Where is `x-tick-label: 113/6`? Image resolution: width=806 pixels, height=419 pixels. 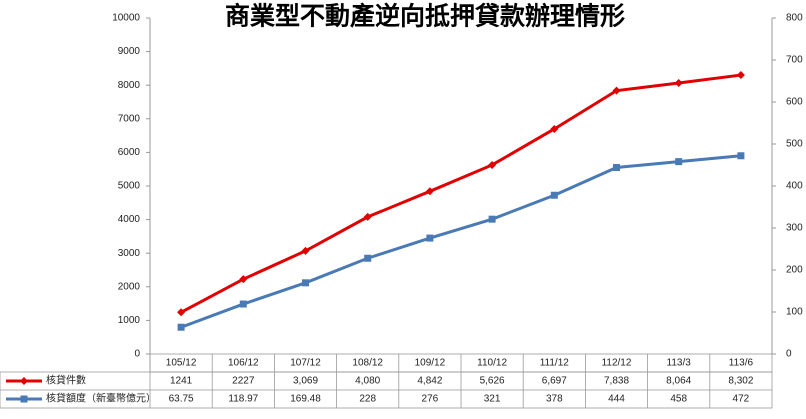 x-tick-label: 113/6 is located at coordinates (741, 363).